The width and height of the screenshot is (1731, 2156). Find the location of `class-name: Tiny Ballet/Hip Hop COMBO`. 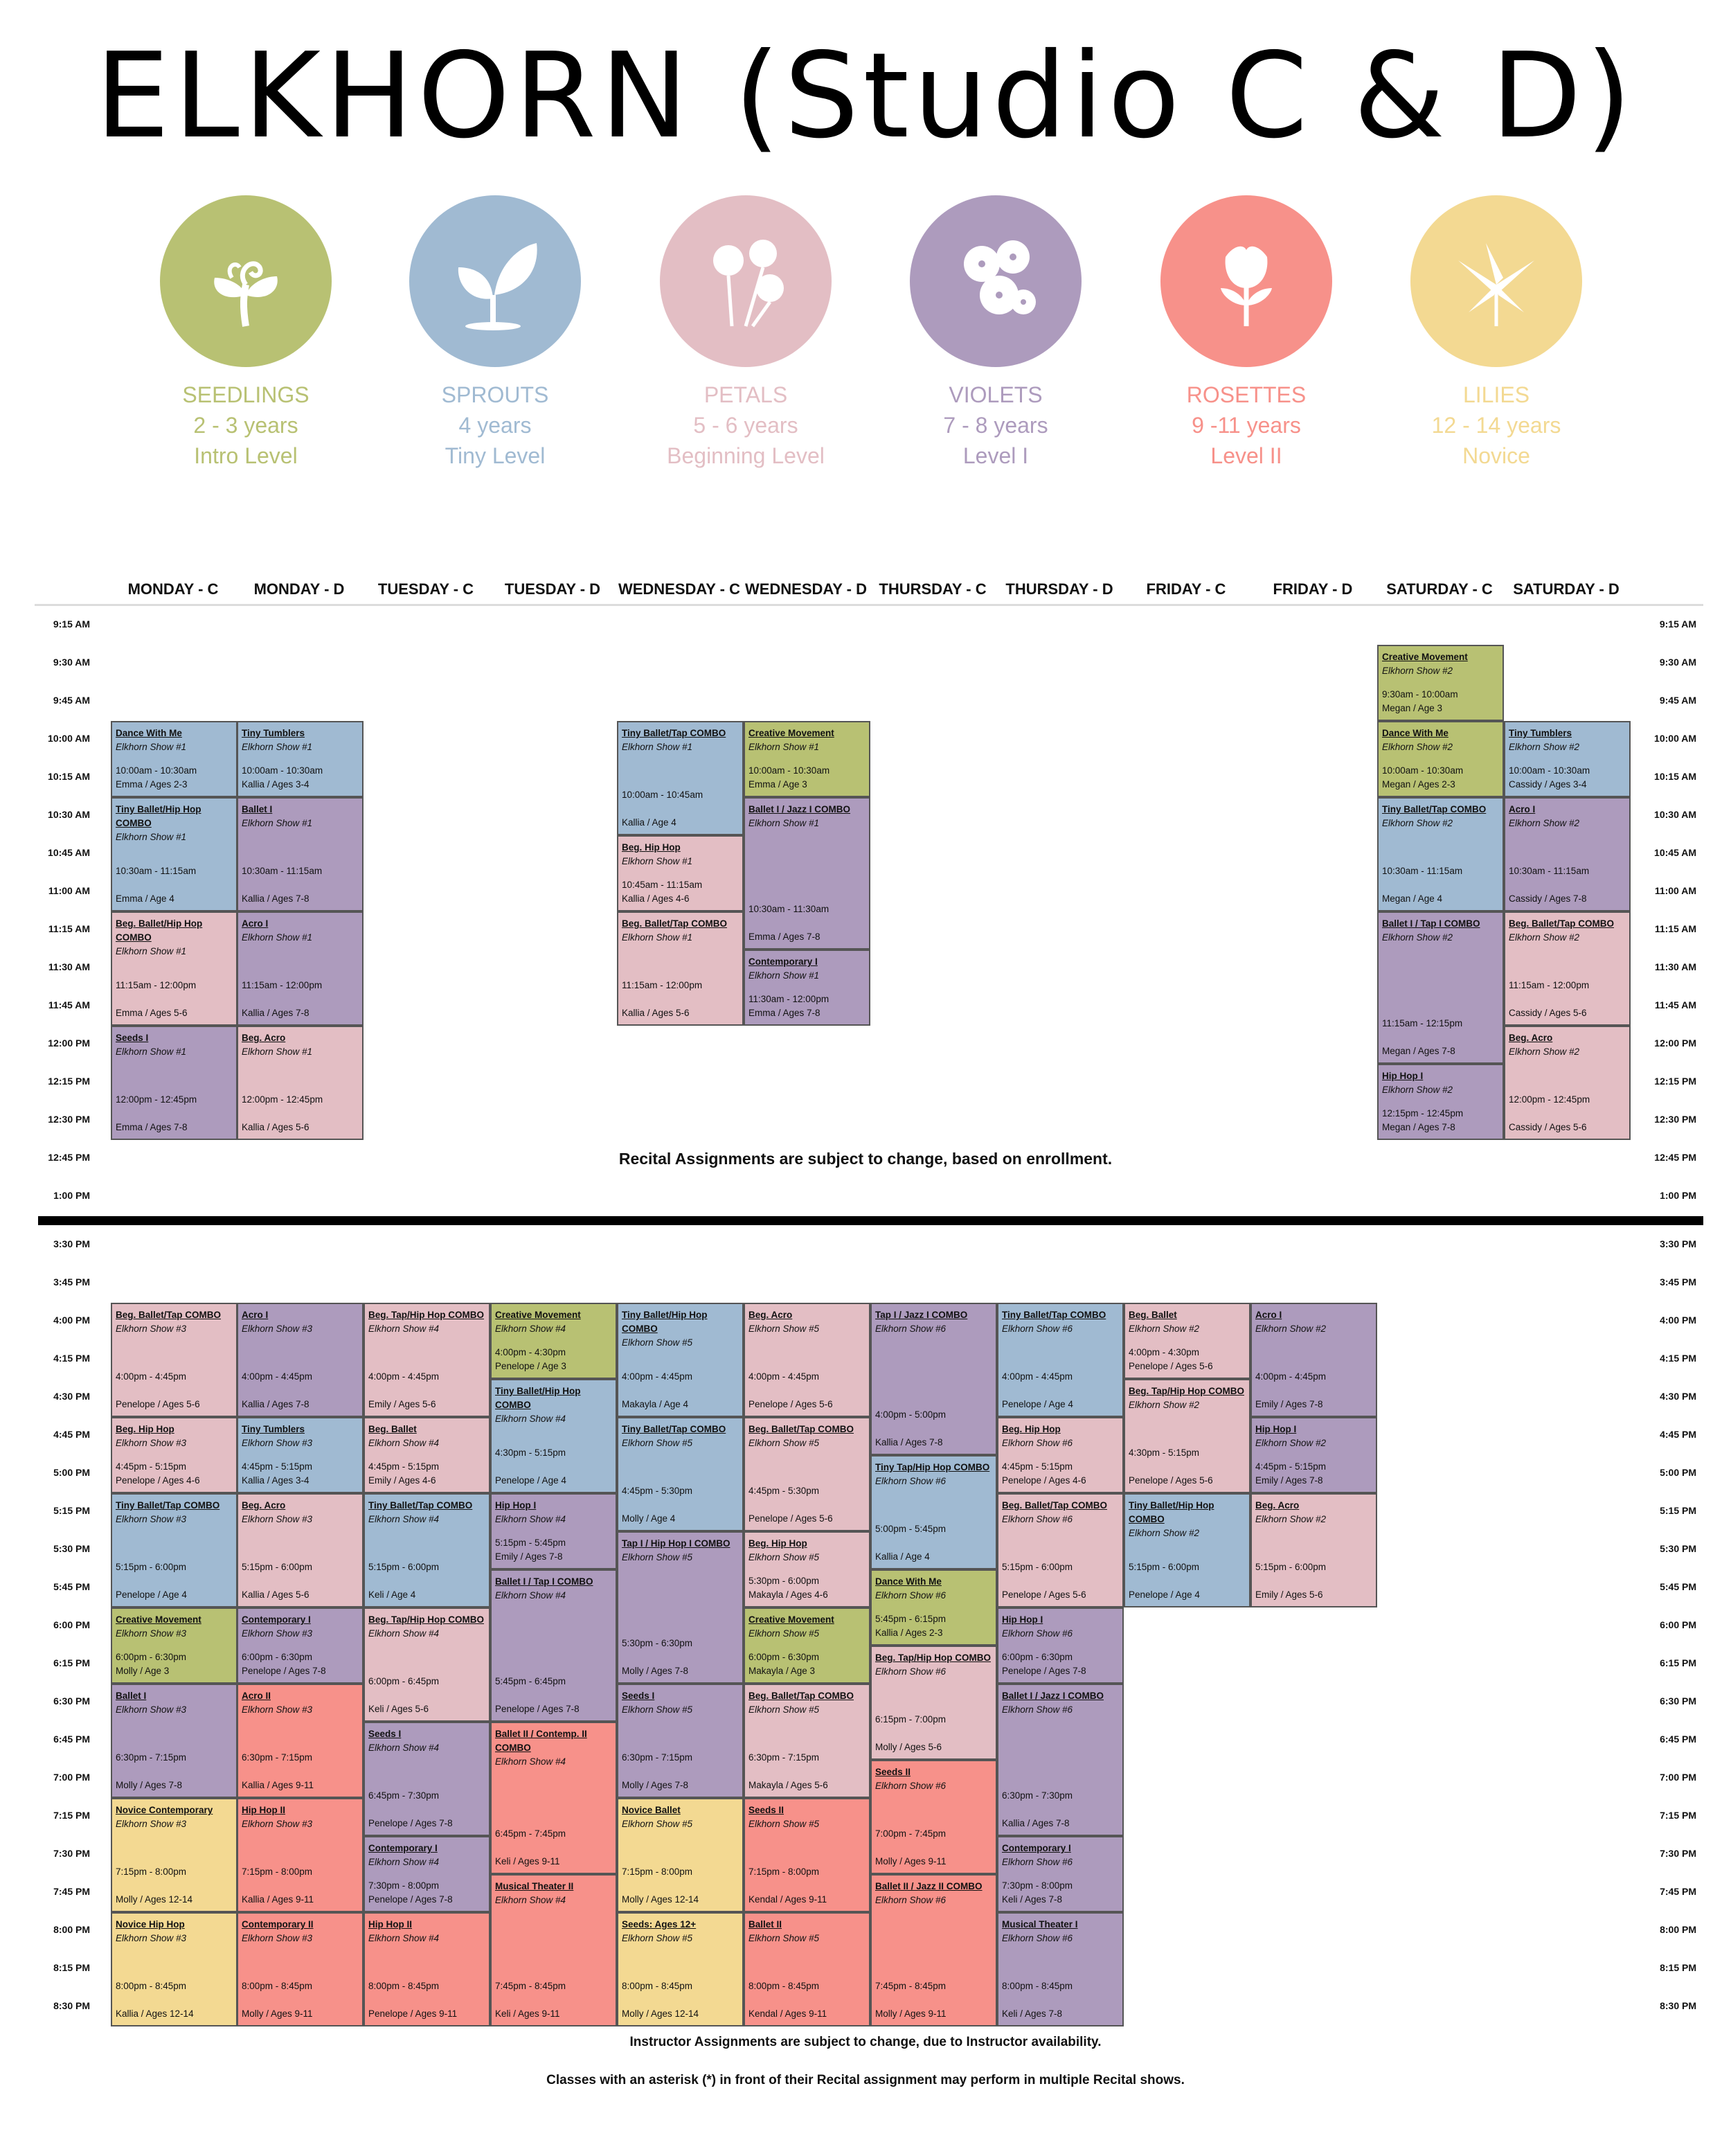

class-name: Tiny Ballet/Hip Hop COMBO is located at coordinates (538, 1398).